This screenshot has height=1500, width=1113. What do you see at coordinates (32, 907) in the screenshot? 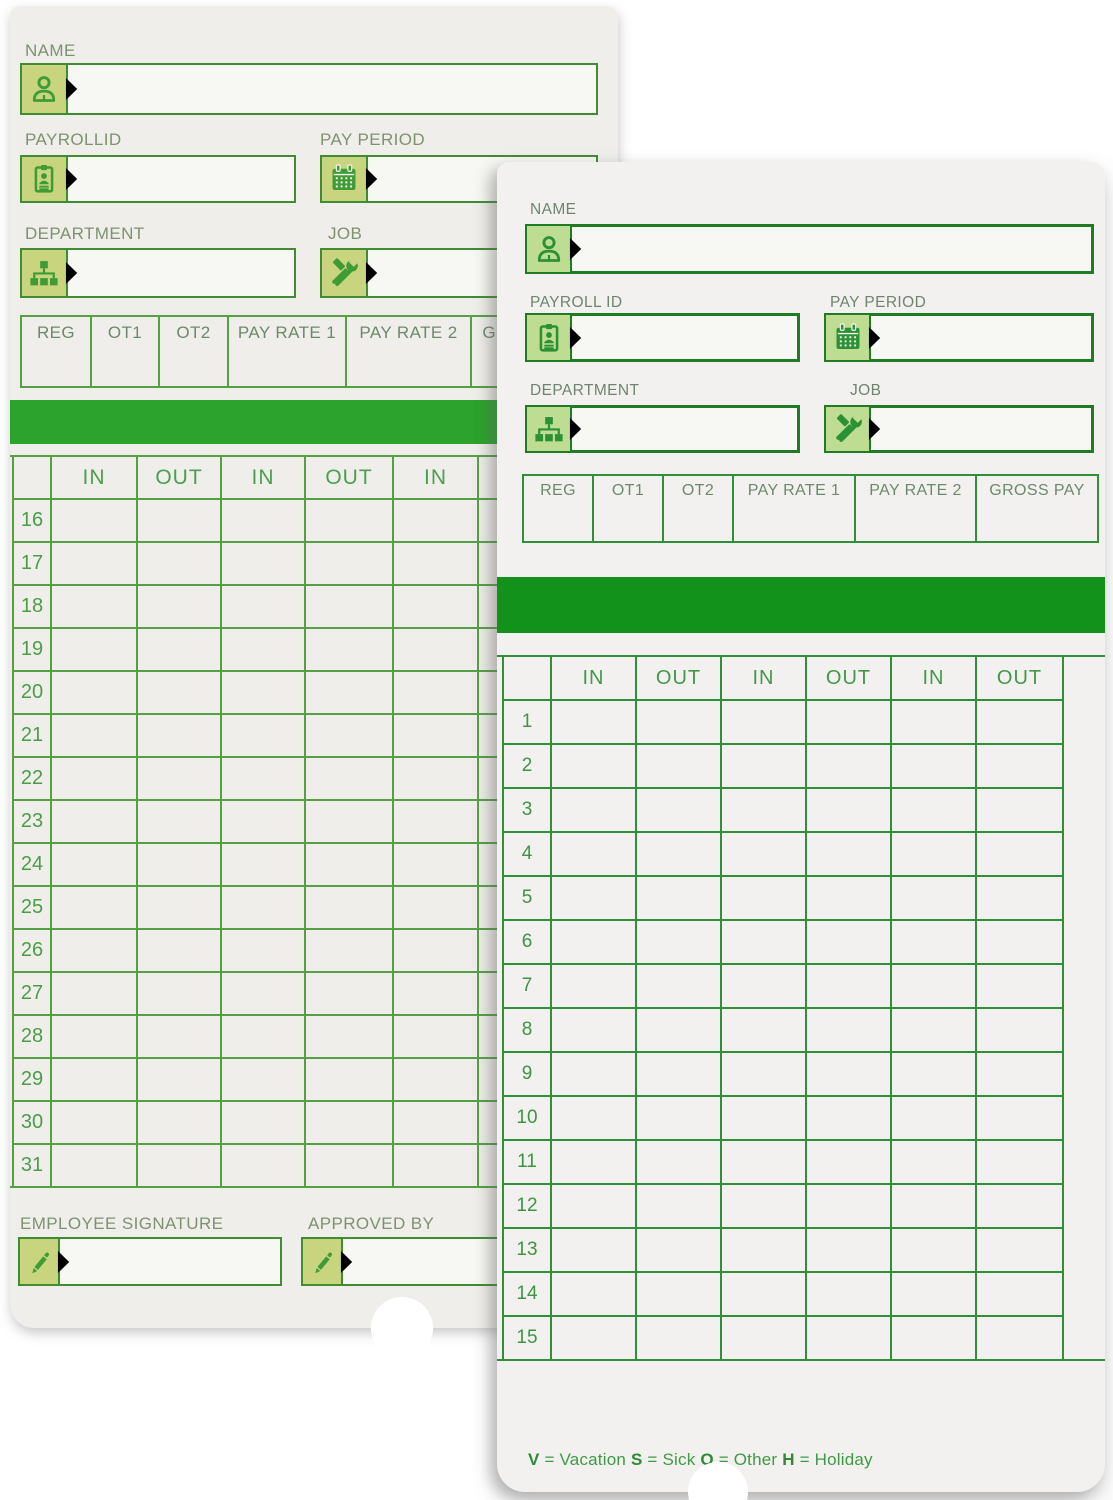
I see `day-number: 25` at bounding box center [32, 907].